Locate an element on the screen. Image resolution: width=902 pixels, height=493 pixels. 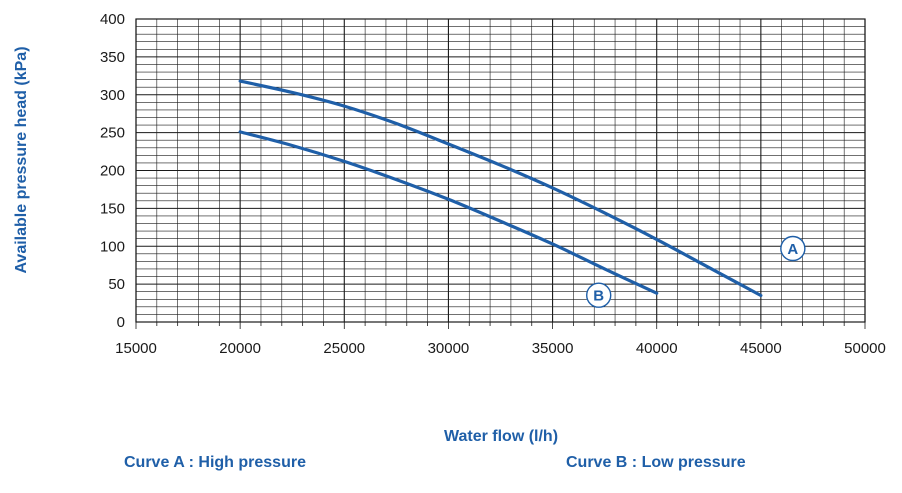
curve-a-marker: A is located at coordinates (793, 248).